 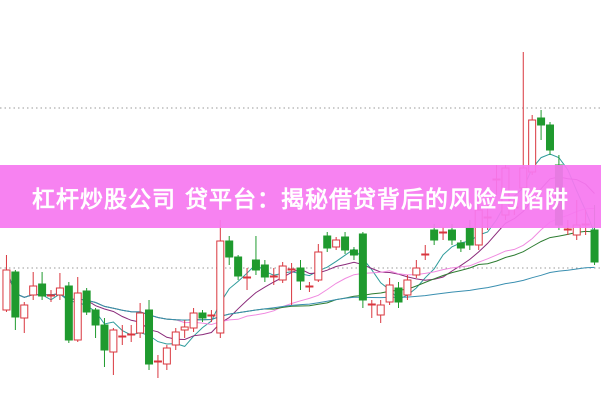 What do you see at coordinates (300, 199) in the screenshot?
I see `page-title: 杠杆炒股公司 贷平台：揭秘借贷背后的风险与陷阱` at bounding box center [300, 199].